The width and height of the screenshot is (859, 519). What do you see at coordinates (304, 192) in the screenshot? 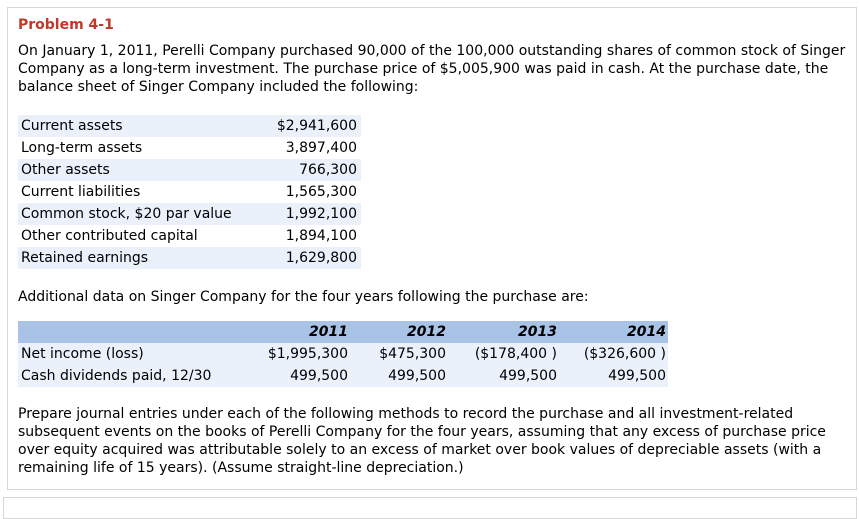
I see `balance-value: 1,565,300` at bounding box center [304, 192].